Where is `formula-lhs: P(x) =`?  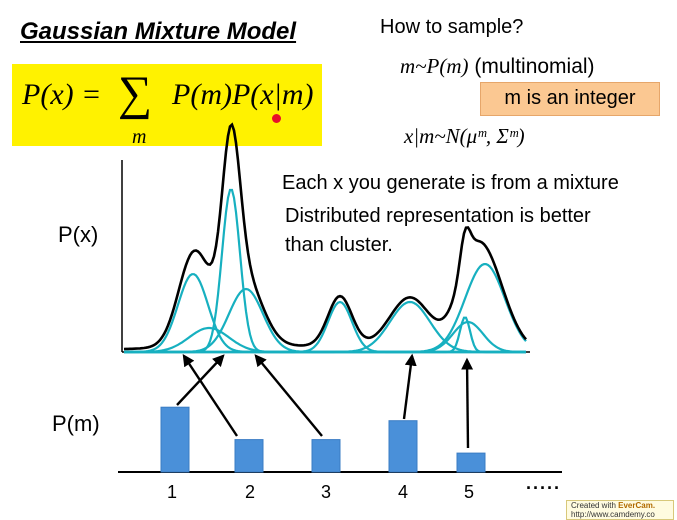 formula-lhs: P(x) = is located at coordinates (62, 94).